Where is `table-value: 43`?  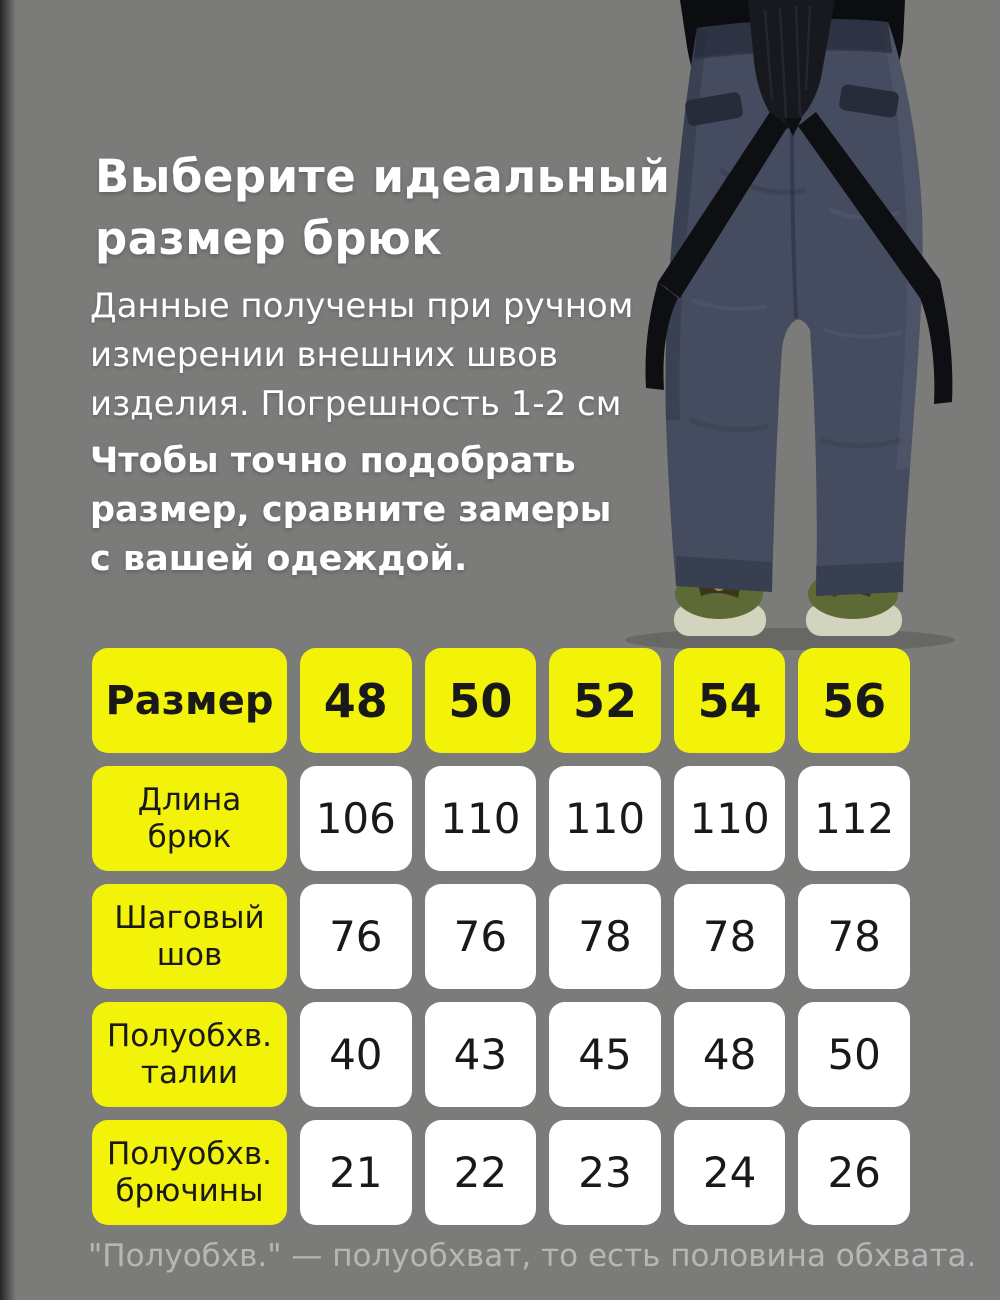 table-value: 43 is located at coordinates (480, 1054).